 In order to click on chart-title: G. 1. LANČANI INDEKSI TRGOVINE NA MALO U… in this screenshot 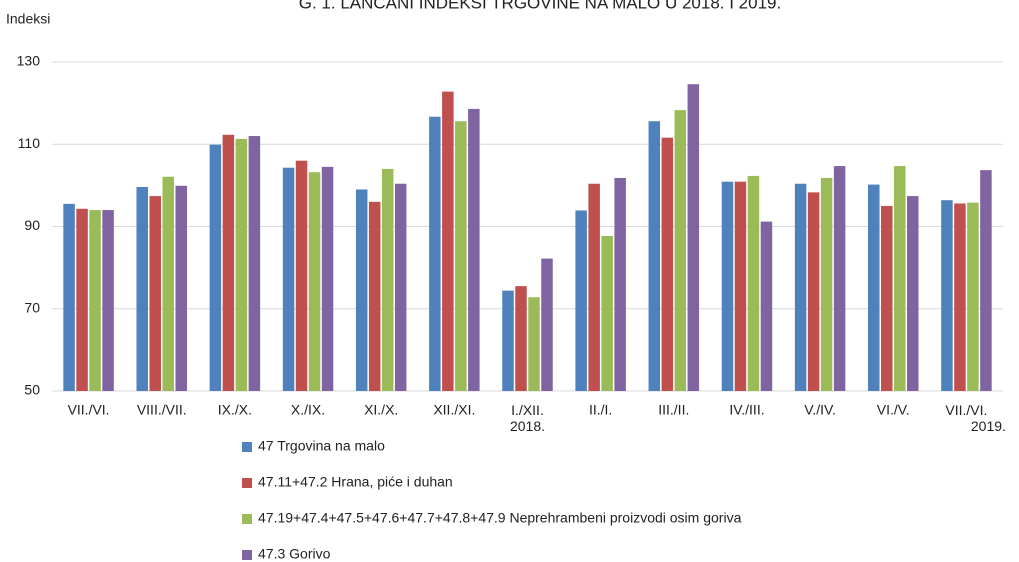, I will do `click(540, 6)`.